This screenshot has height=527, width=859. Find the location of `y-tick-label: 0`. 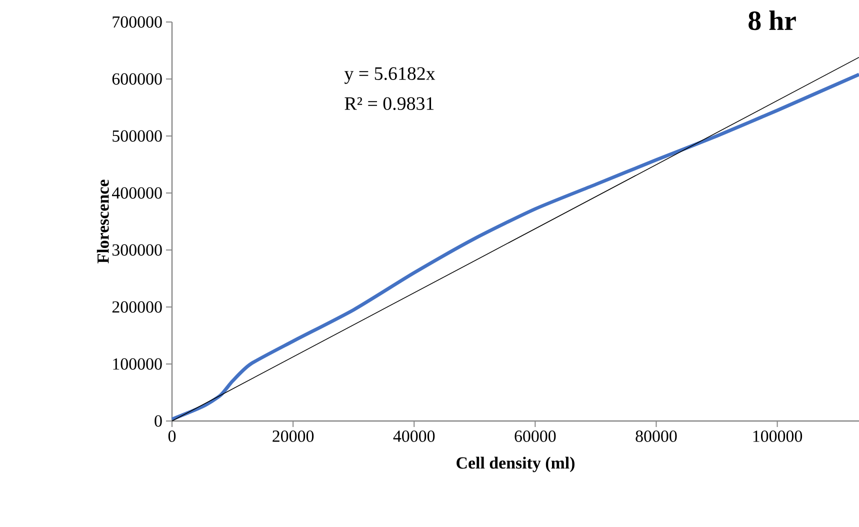

y-tick-label: 0 is located at coordinates (158, 421).